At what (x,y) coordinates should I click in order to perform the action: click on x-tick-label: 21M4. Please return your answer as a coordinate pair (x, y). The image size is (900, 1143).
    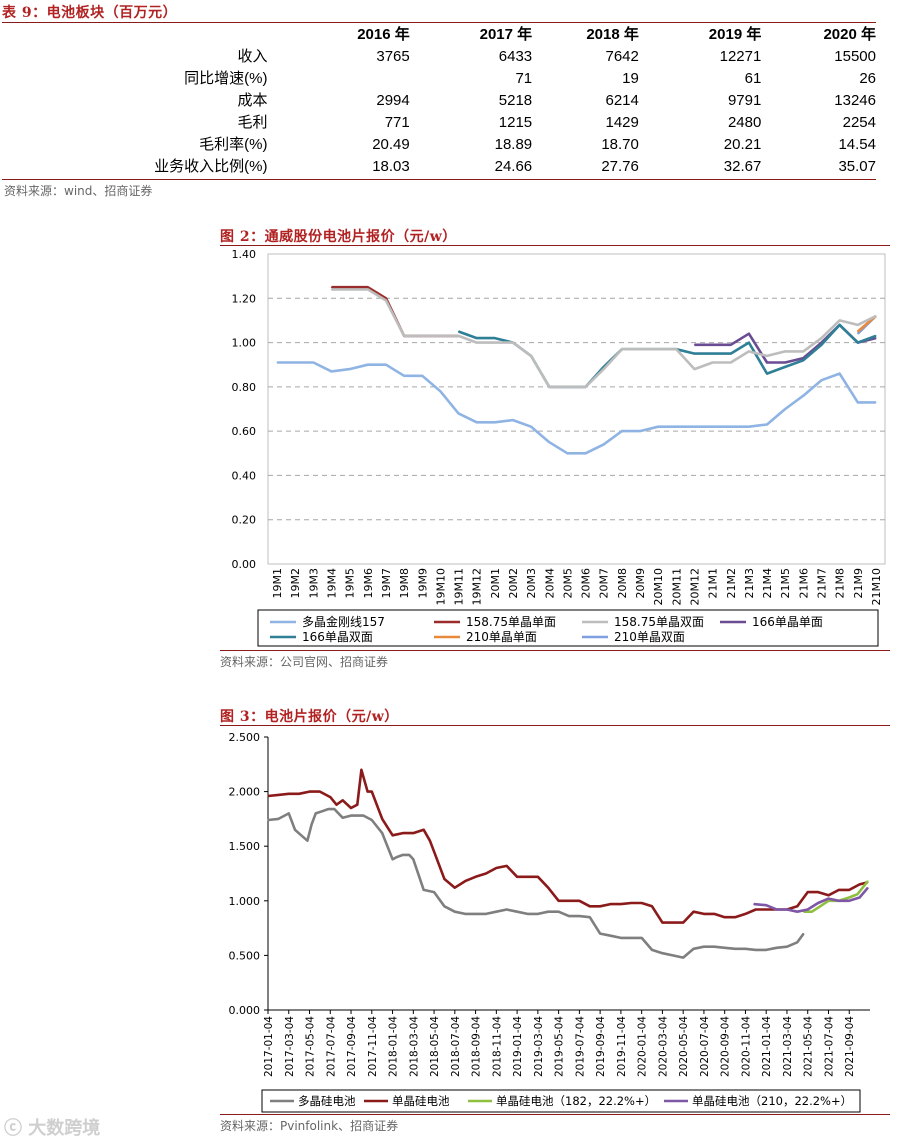
    Looking at the image, I should click on (767, 583).